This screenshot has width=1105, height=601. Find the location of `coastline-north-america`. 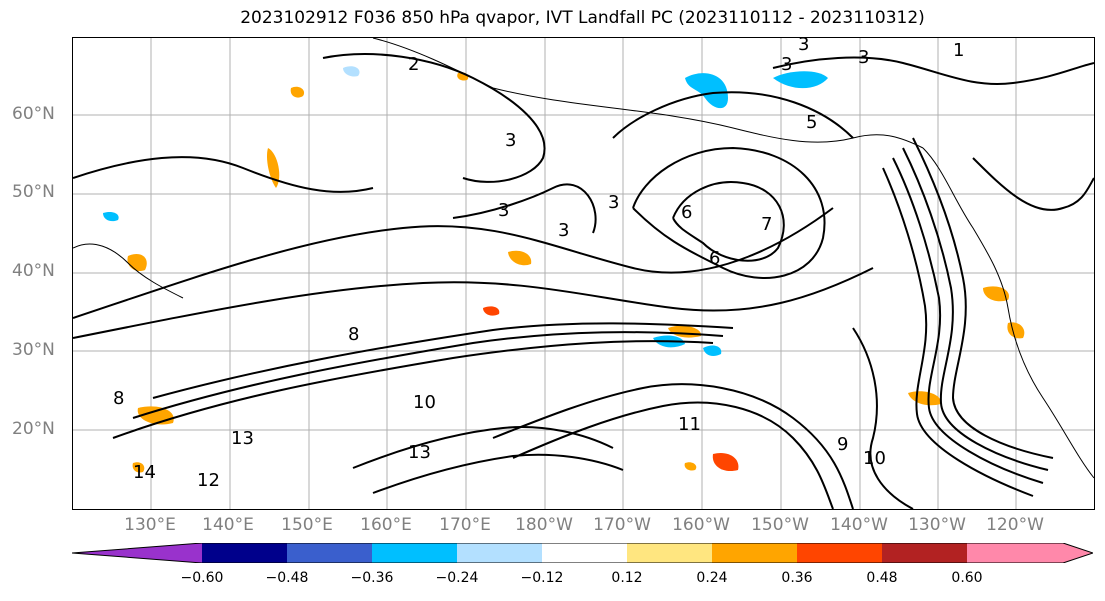

coastline-north-america is located at coordinates (1008, 313).